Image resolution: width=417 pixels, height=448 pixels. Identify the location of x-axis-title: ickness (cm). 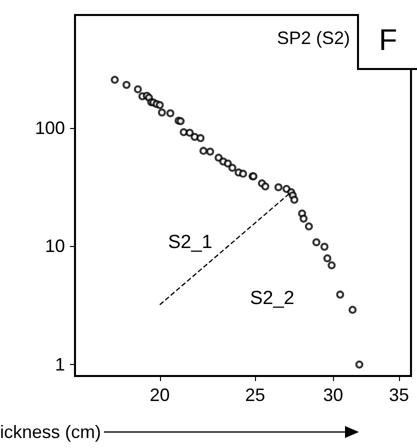
(51, 432).